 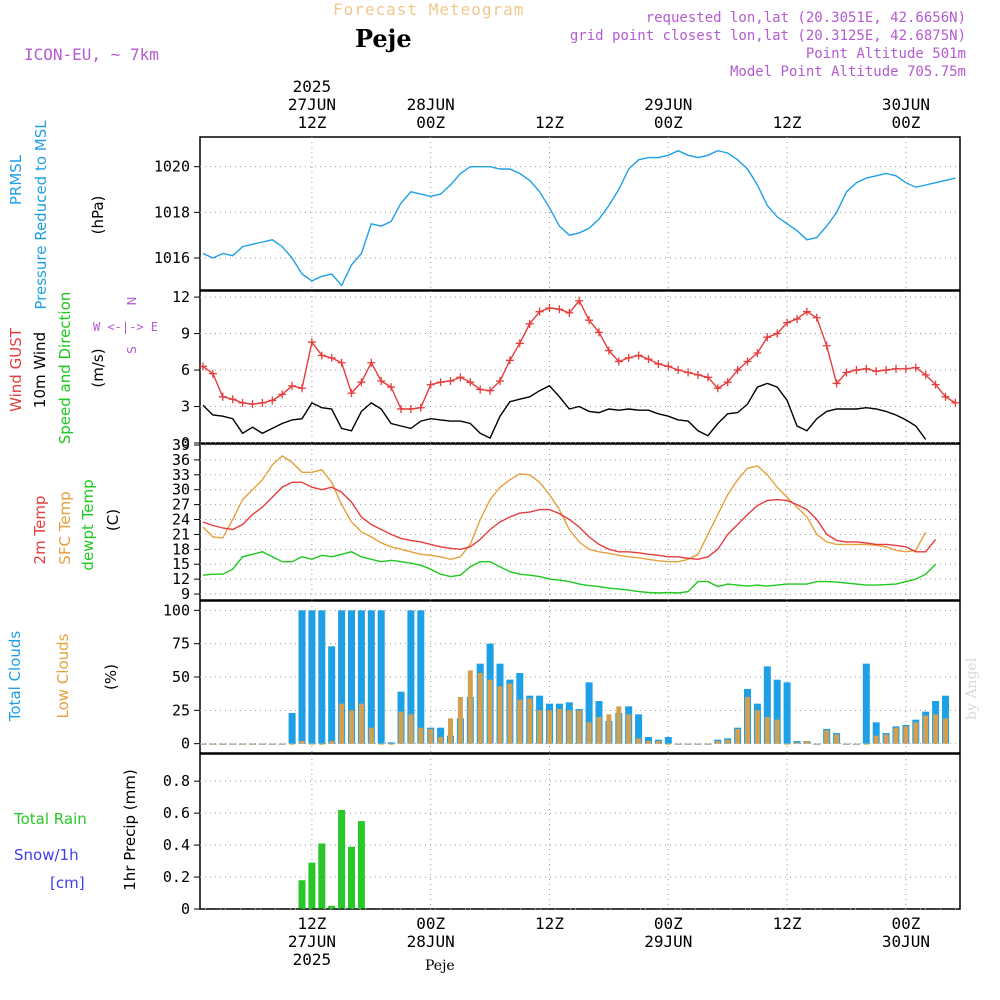 What do you see at coordinates (181, 710) in the screenshot?
I see `ytick-label-cloud-1: 25` at bounding box center [181, 710].